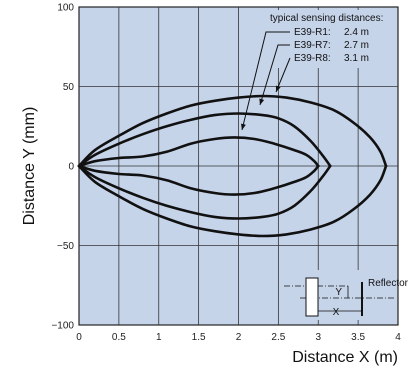 This screenshot has width=414, height=373. I want to click on x-tick-label: 0, so click(79, 337).